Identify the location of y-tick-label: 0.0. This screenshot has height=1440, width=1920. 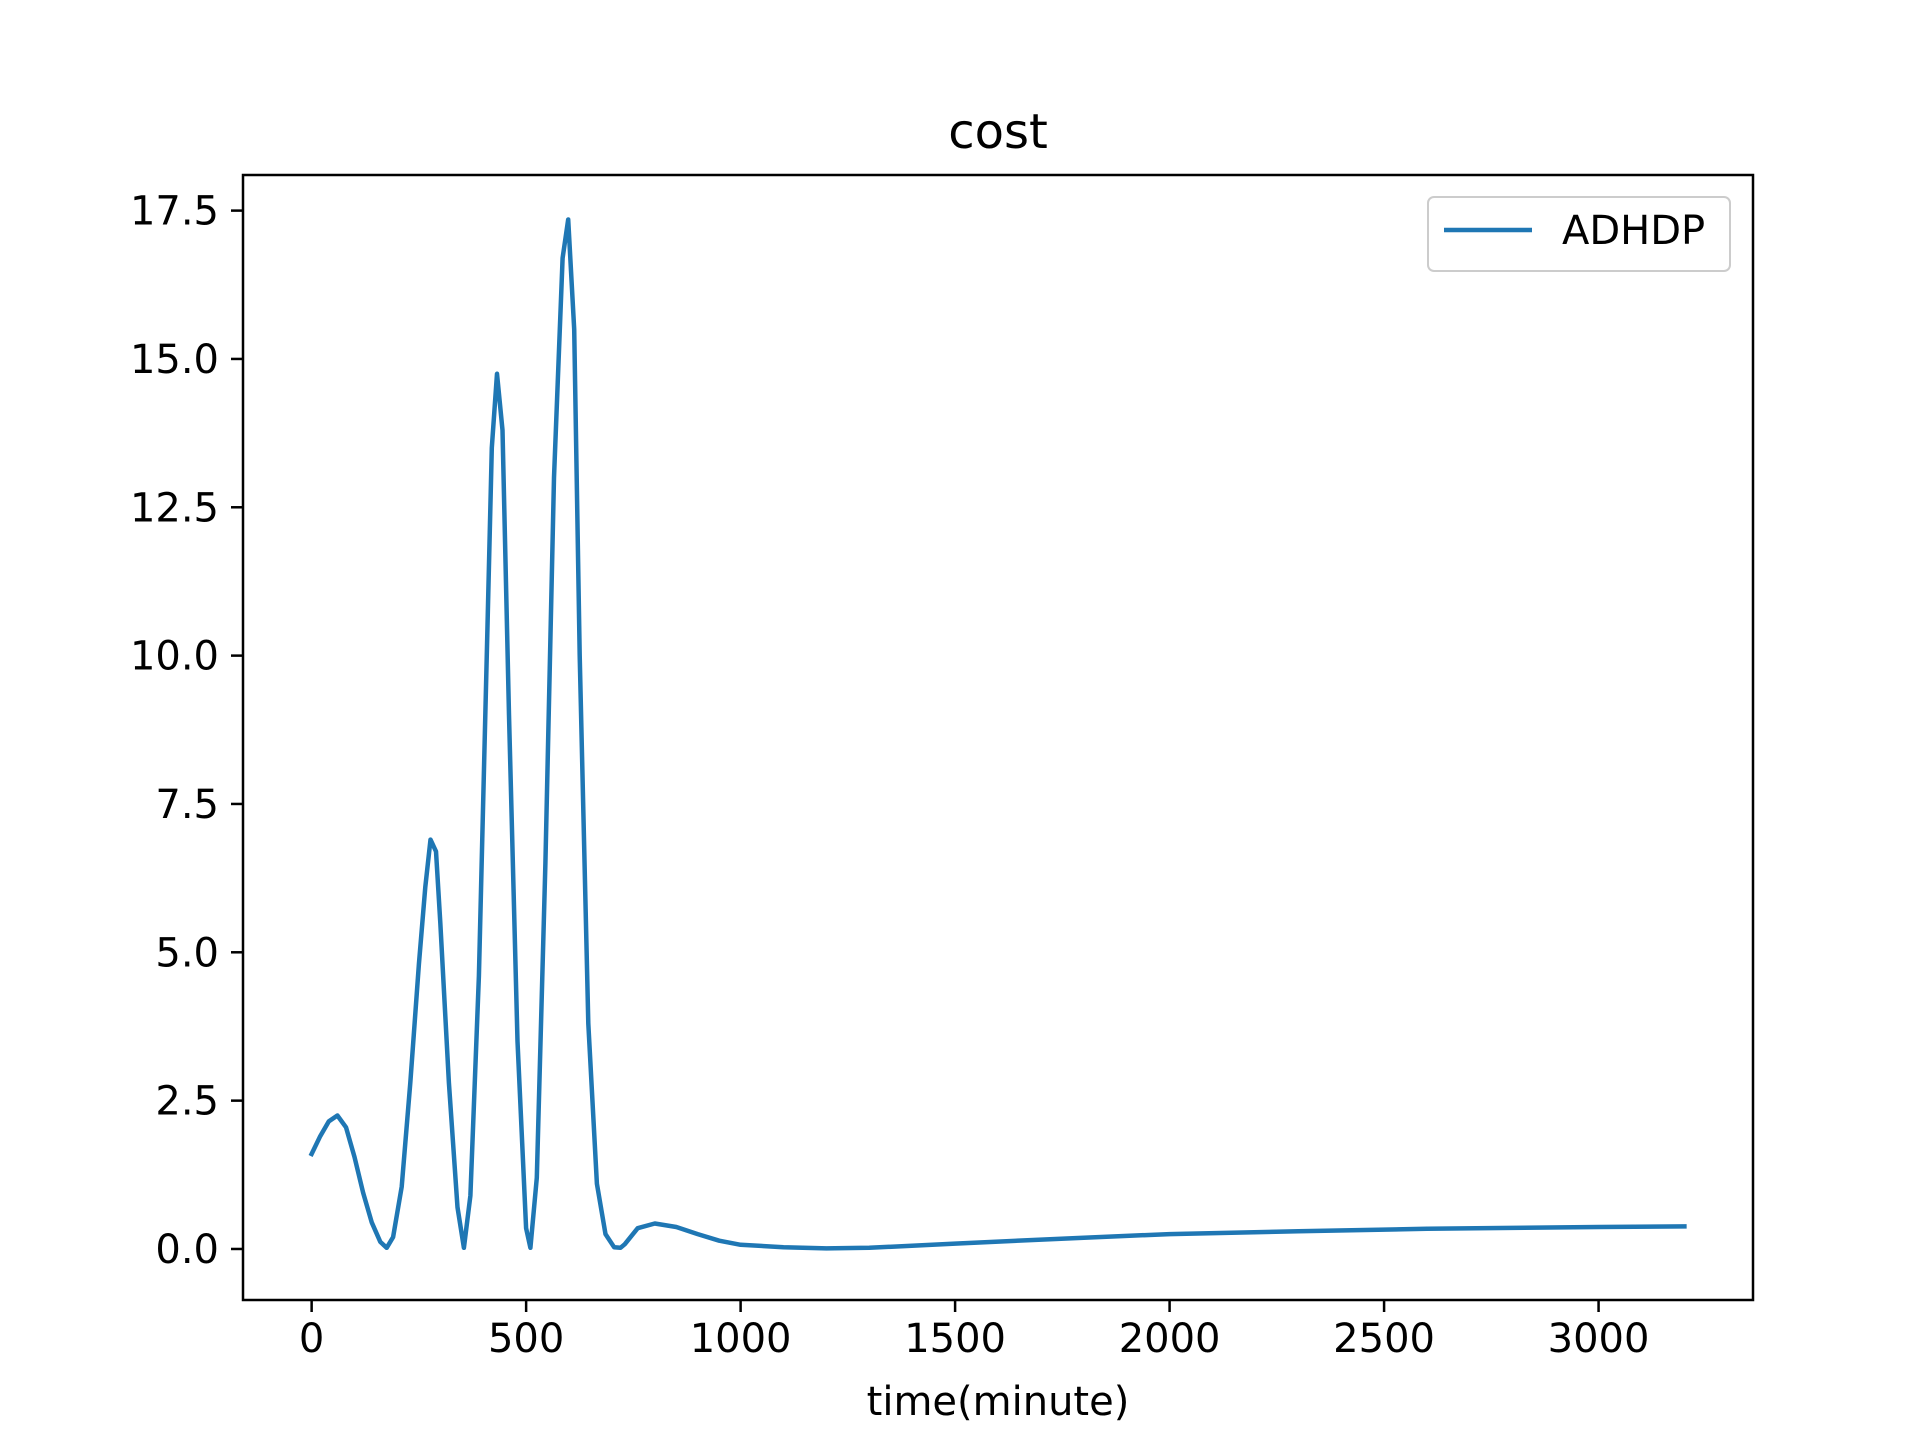
(187, 1250).